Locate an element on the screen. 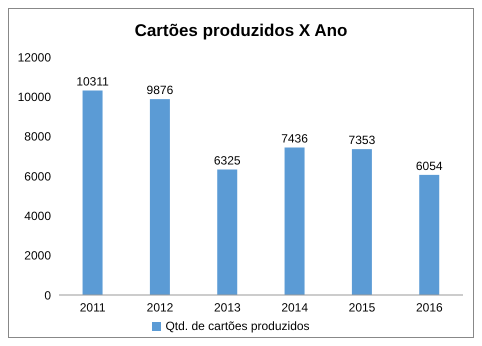 This screenshot has width=482, height=346. x-tick-label: 2016 is located at coordinates (430, 307).